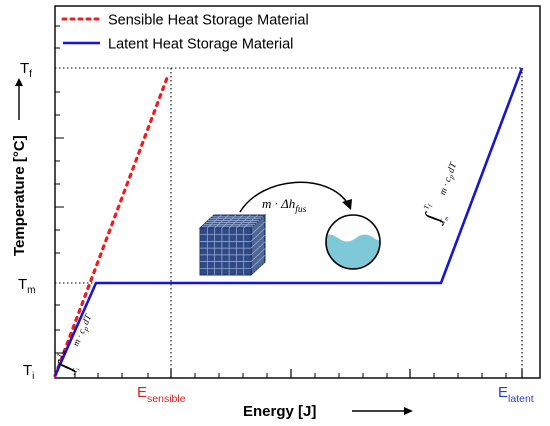 The height and width of the screenshot is (426, 550). What do you see at coordinates (328, 411) in the screenshot?
I see `x-axis-title: Energy [J]` at bounding box center [328, 411].